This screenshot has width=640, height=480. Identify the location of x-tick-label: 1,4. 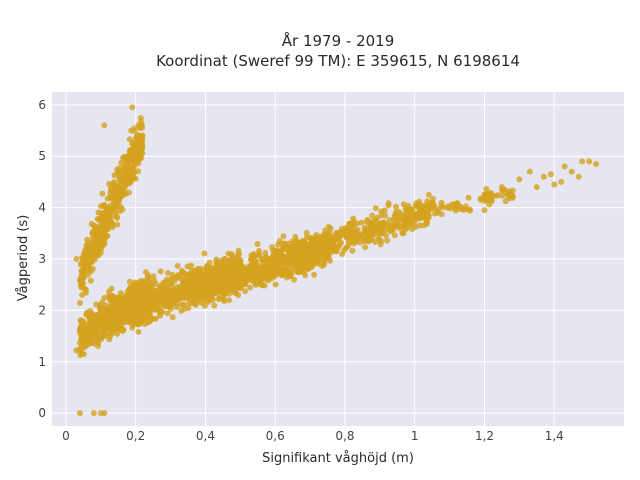
(554, 436).